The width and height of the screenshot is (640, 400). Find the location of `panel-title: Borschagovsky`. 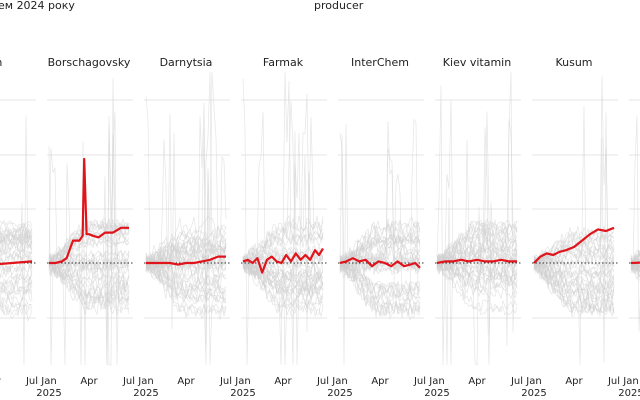

panel-title: Borschagovsky is located at coordinates (89, 62).